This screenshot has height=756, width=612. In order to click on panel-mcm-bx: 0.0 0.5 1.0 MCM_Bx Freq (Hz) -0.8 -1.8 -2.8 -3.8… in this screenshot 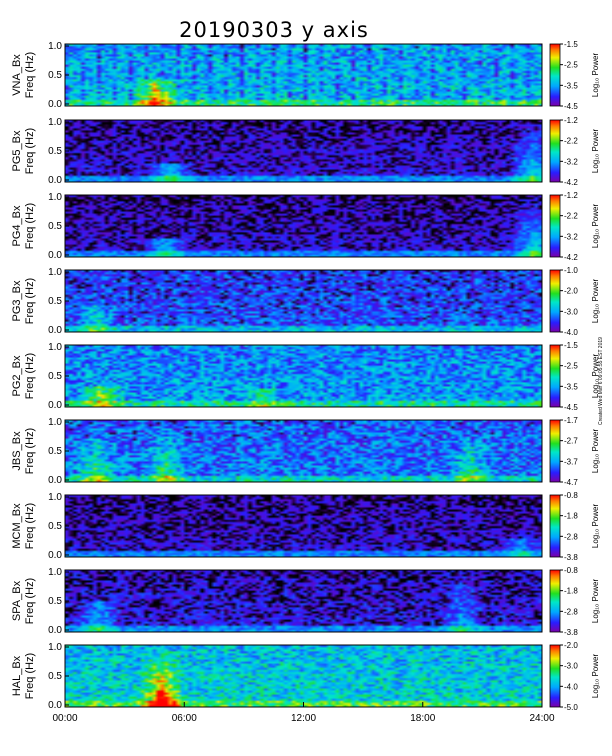, I will do `click(305, 526)`.